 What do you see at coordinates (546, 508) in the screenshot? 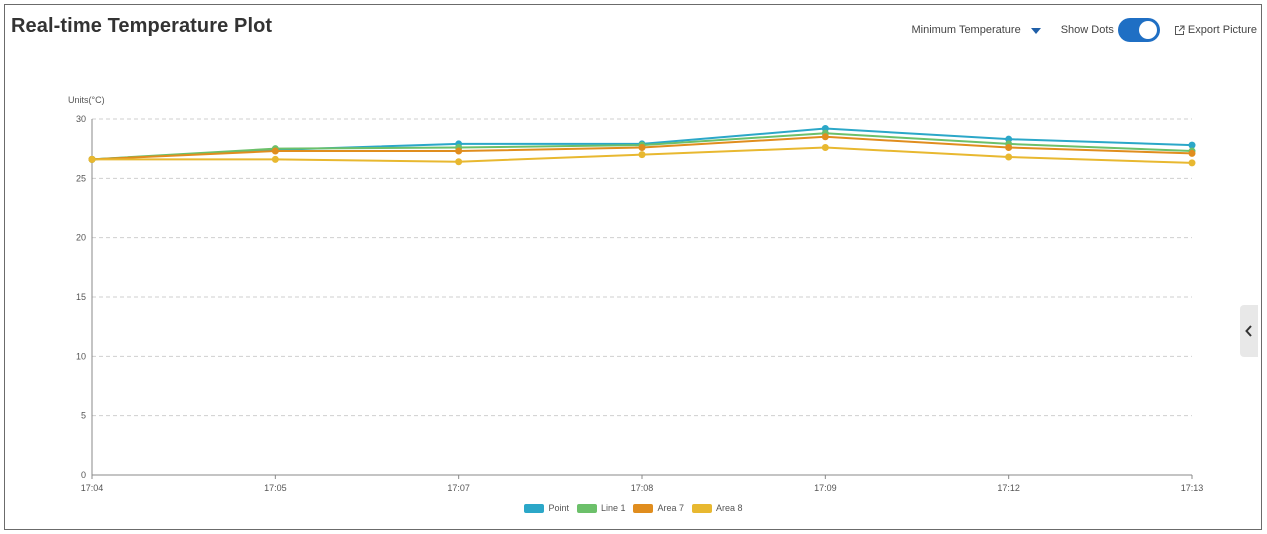
I see `legend-item-point: Point` at bounding box center [546, 508].